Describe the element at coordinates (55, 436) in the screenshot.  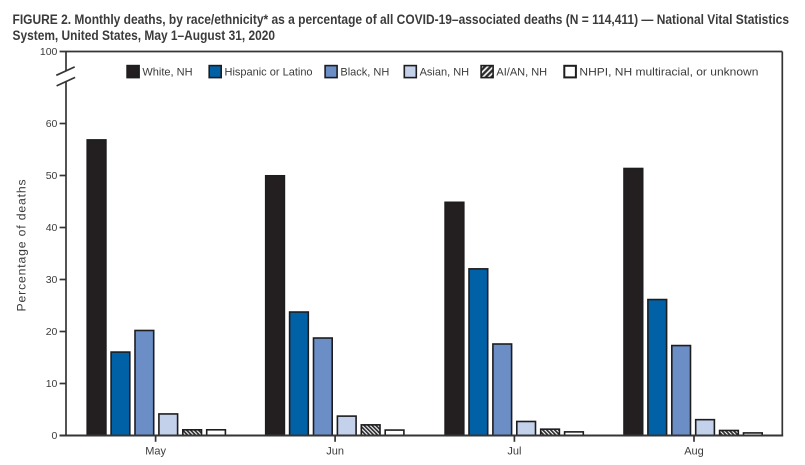
I see `svg-text: 0` at that location.